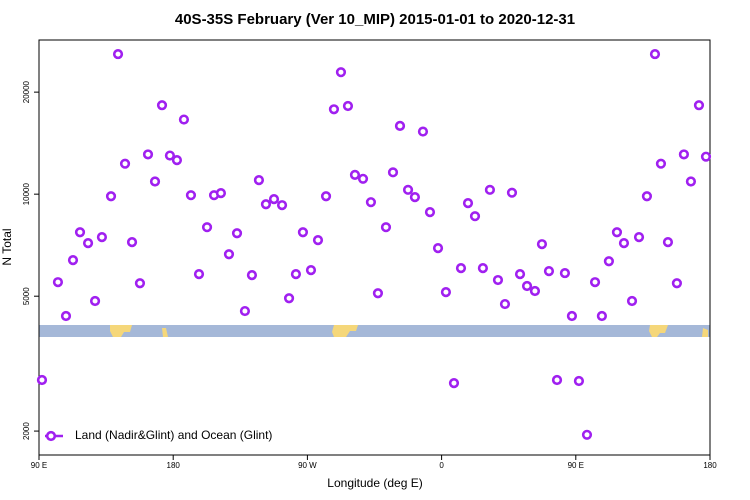 The image size is (750, 500). What do you see at coordinates (374, 483) in the screenshot?
I see `x-axis-label: Longitude (deg E)` at bounding box center [374, 483].